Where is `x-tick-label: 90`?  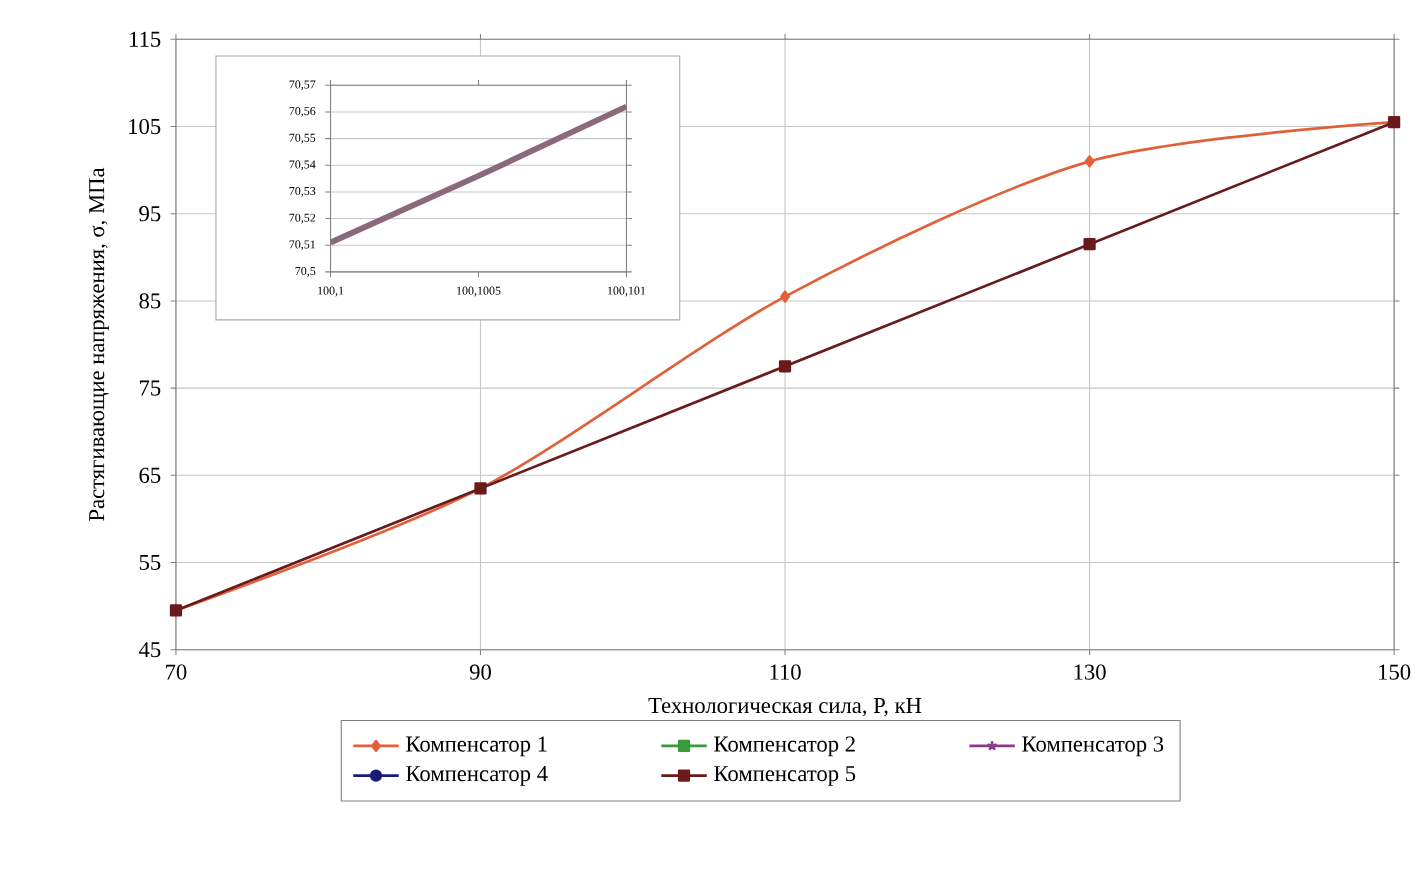
x-tick-label: 90 is located at coordinates (480, 672).